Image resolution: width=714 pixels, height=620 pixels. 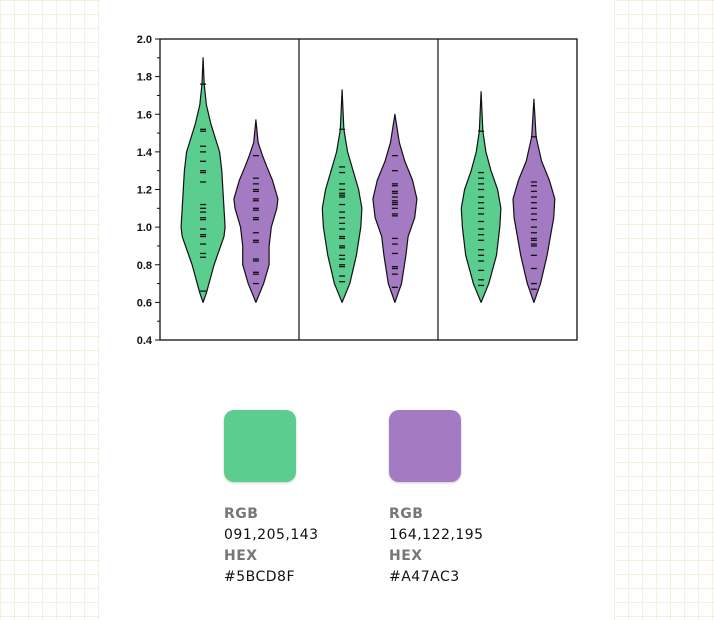 What do you see at coordinates (145, 153) in the screenshot?
I see `y-tick-label: 1.4` at bounding box center [145, 153].